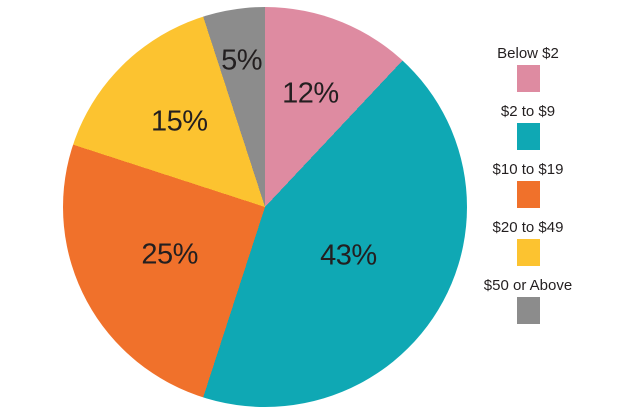 This screenshot has height=418, width=639. Describe the element at coordinates (179, 121) in the screenshot. I see `slice-percent-label: 15%` at that location.